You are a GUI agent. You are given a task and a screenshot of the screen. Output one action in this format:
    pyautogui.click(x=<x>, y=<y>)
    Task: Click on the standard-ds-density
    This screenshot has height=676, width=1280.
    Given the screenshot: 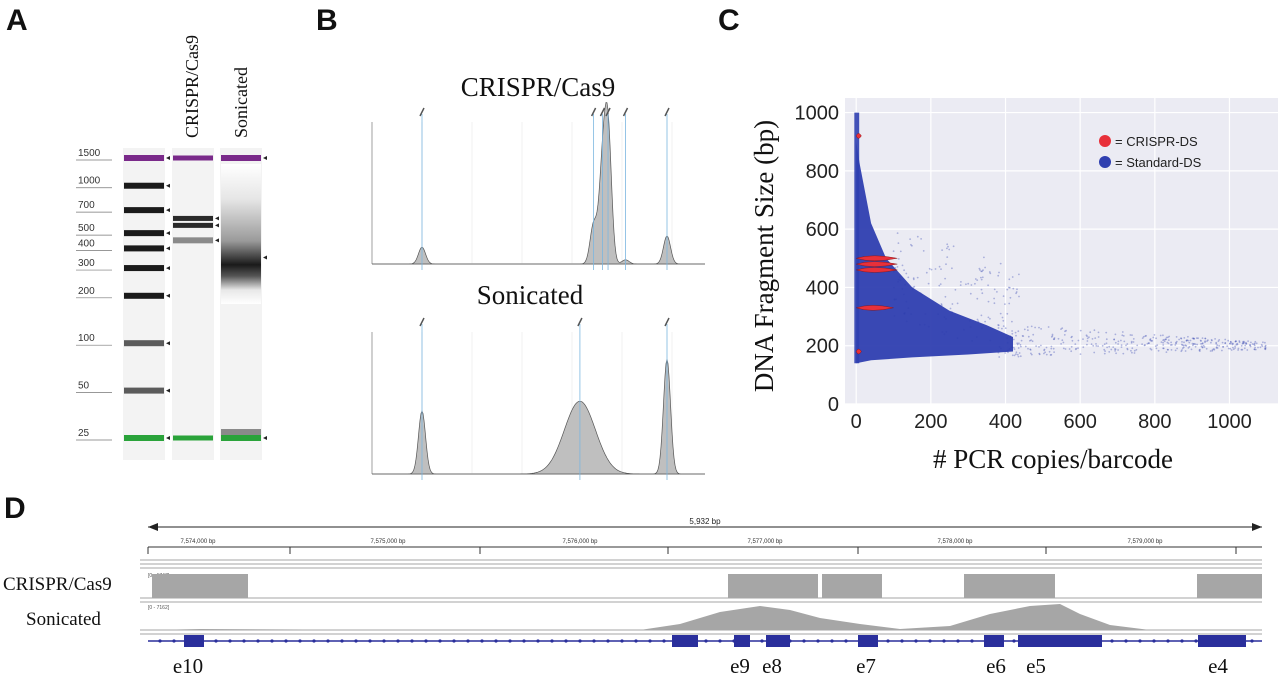 What is the action you would take?
    pyautogui.click(x=934, y=252)
    